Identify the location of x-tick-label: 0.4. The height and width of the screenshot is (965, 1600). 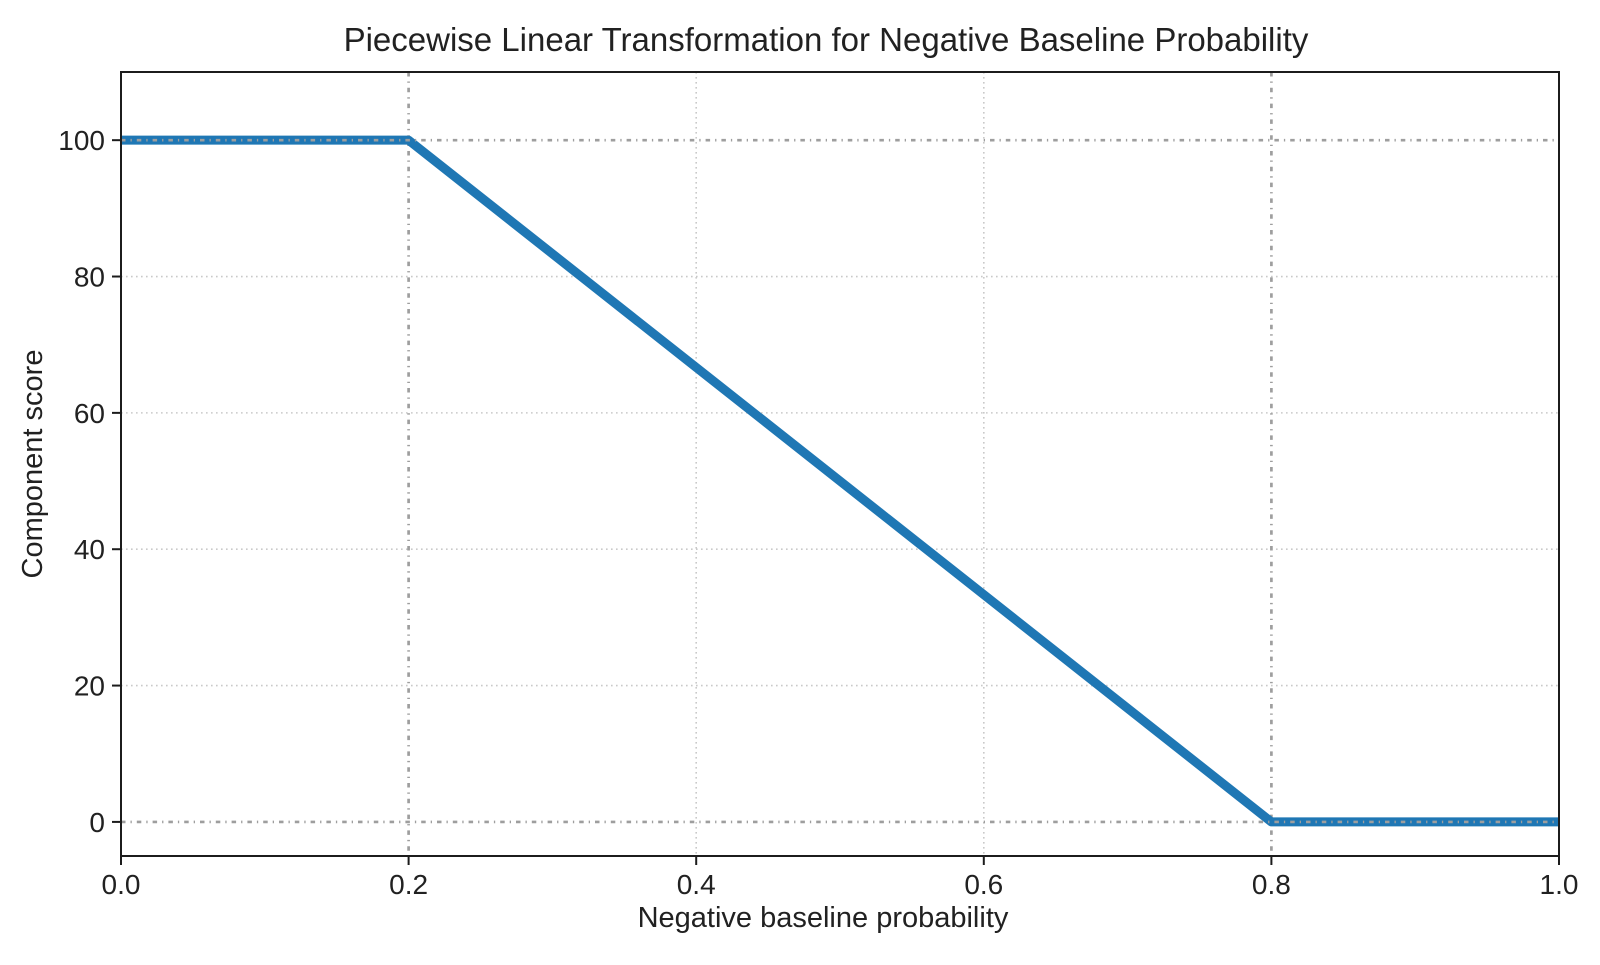
(696, 884).